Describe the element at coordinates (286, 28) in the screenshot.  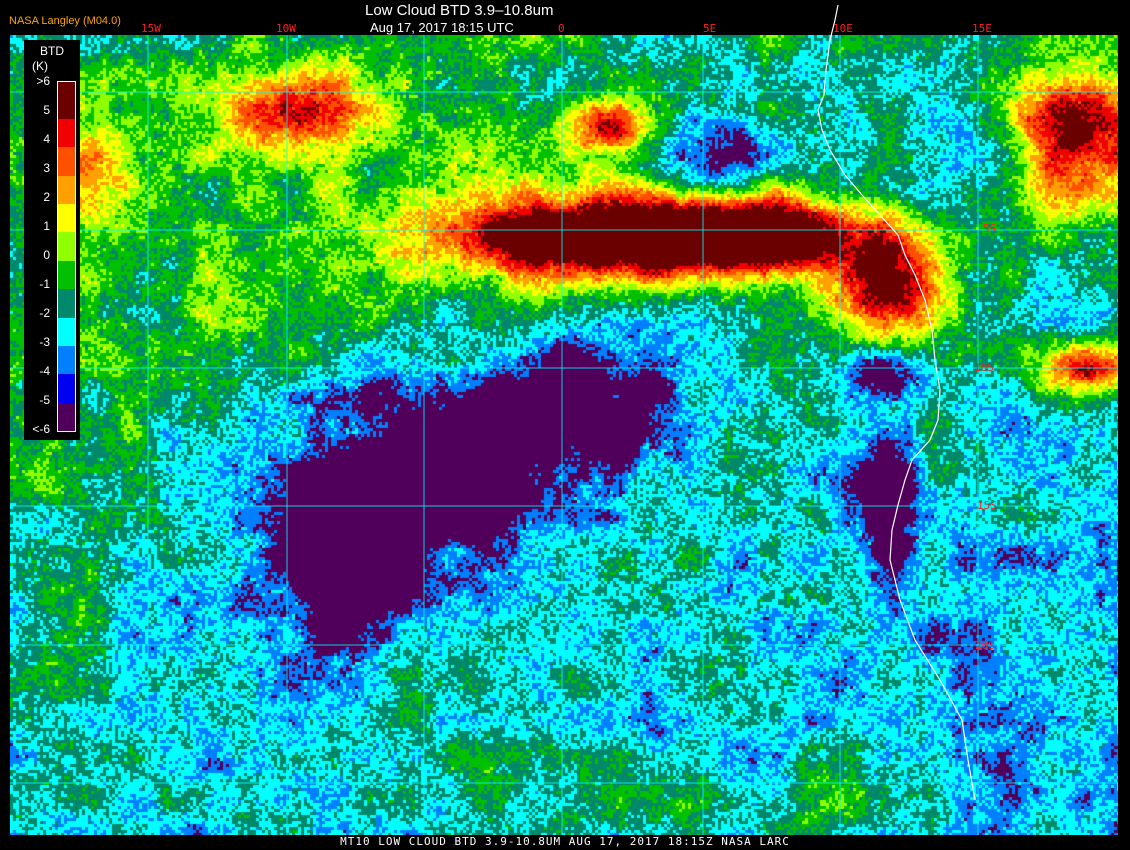
I see `lon-label-10w: 10W` at that location.